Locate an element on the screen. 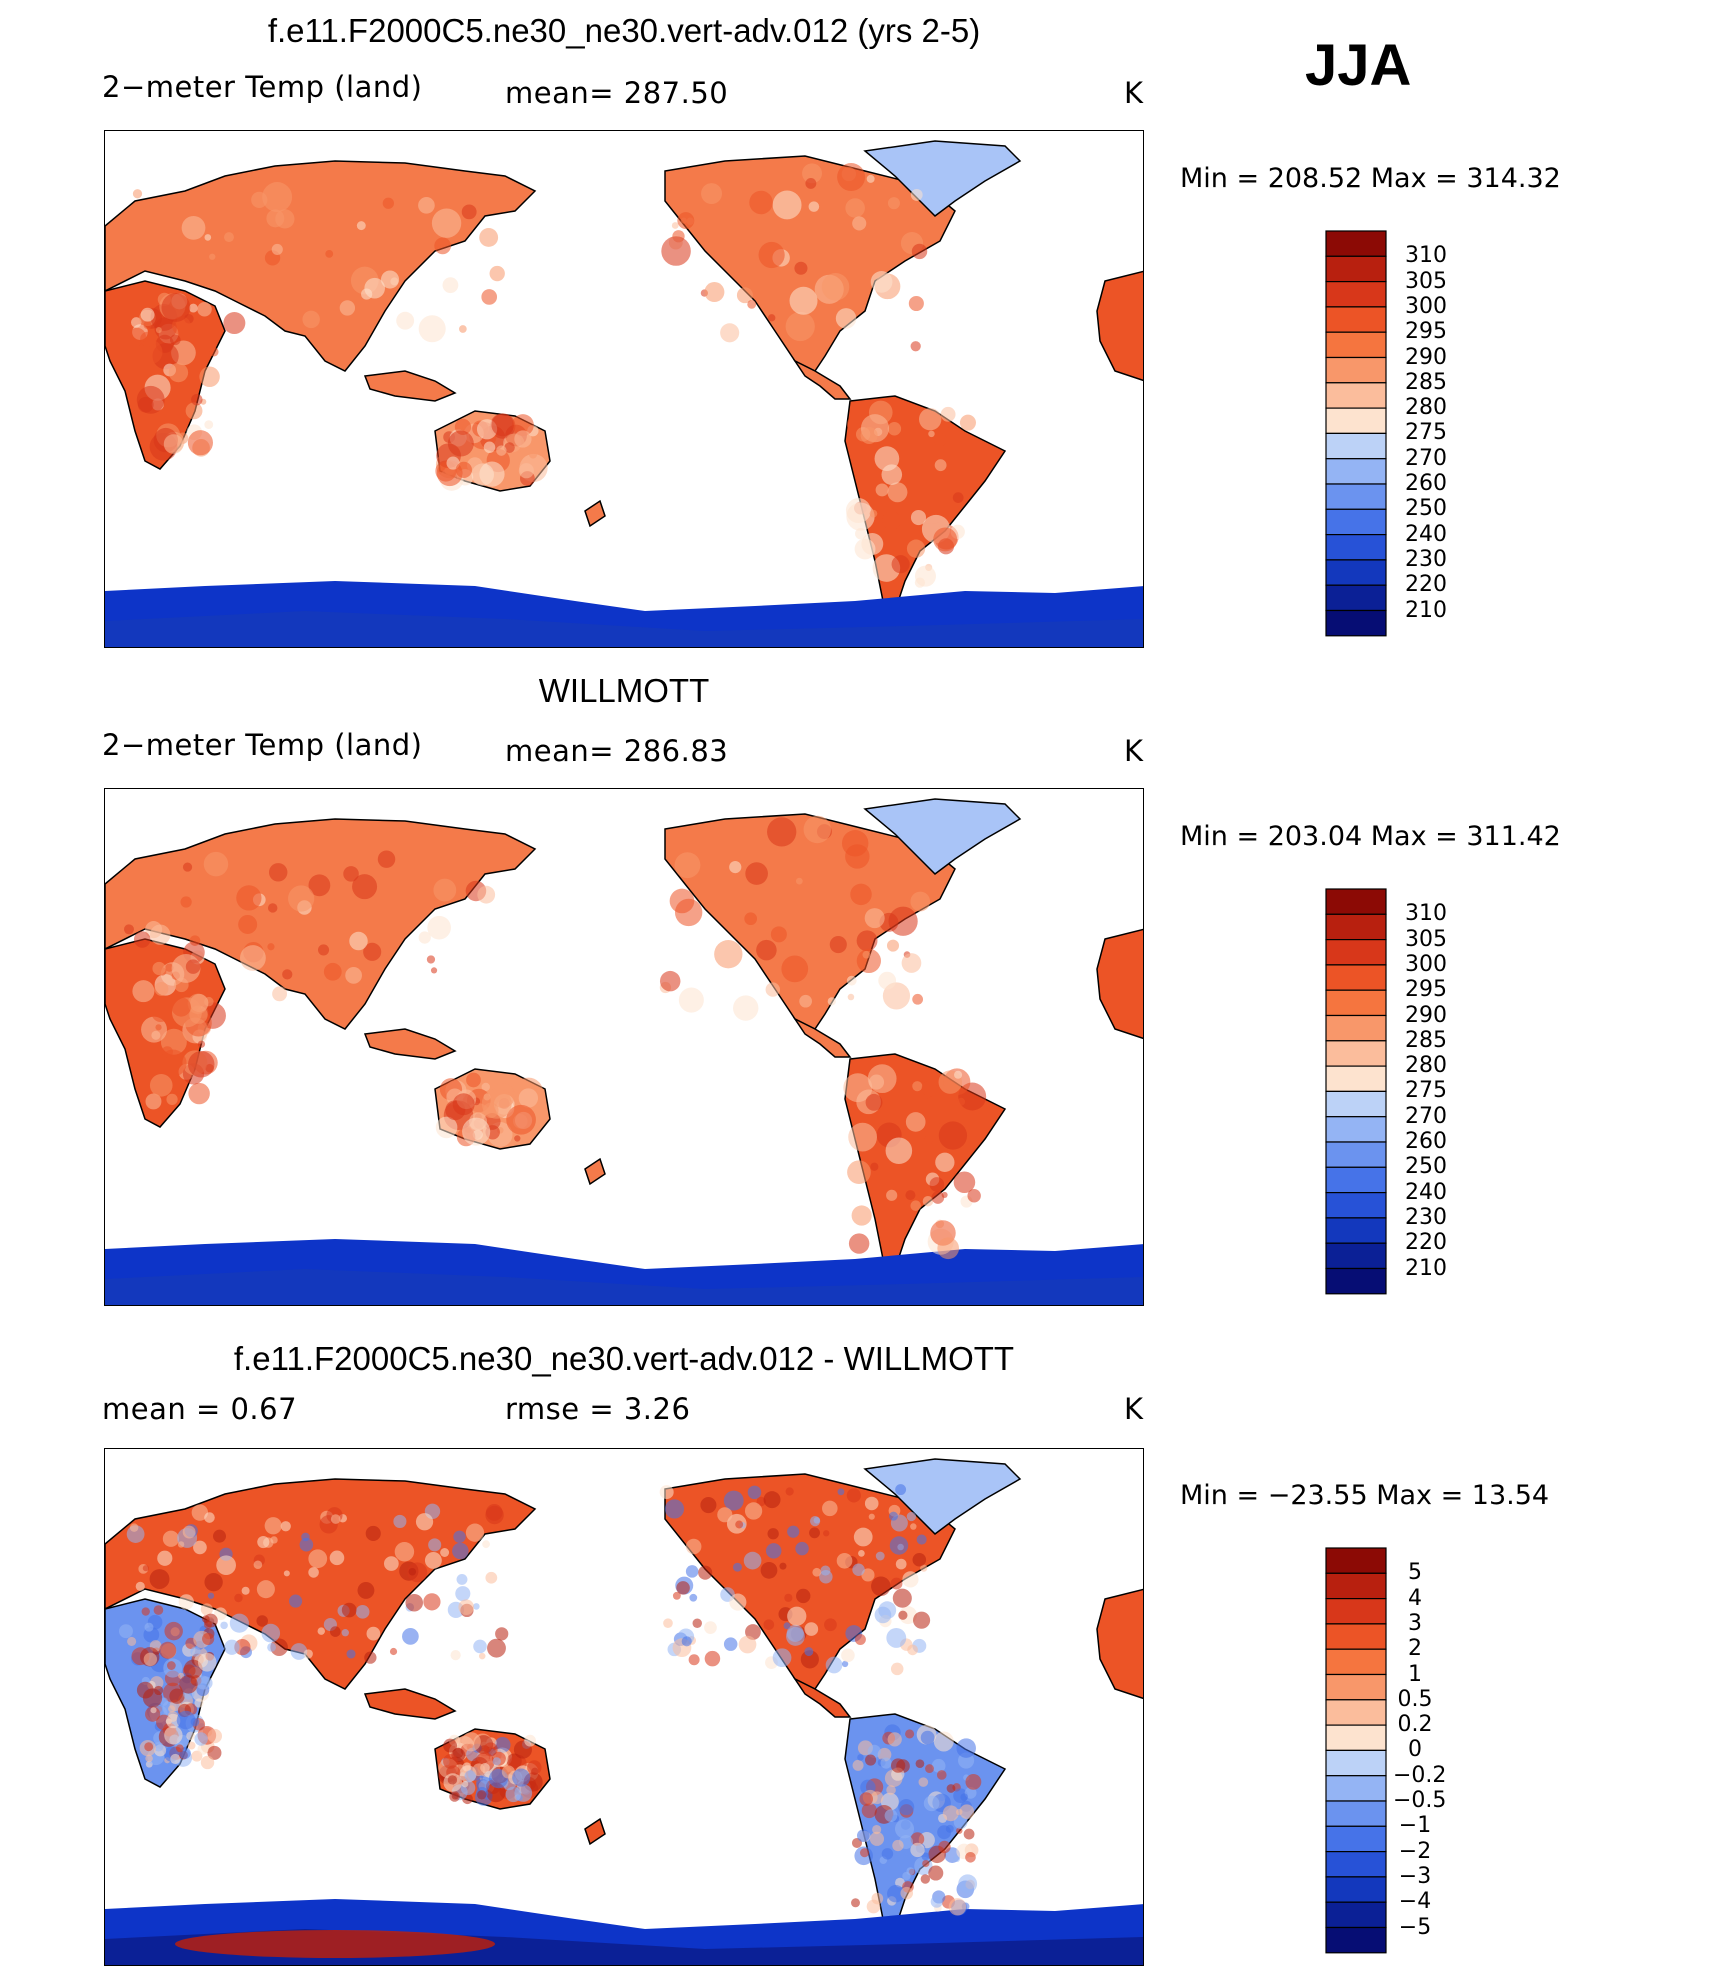 The width and height of the screenshot is (1710, 1986). panel-3-mean-label: mean = 0.67 is located at coordinates (200, 1409).